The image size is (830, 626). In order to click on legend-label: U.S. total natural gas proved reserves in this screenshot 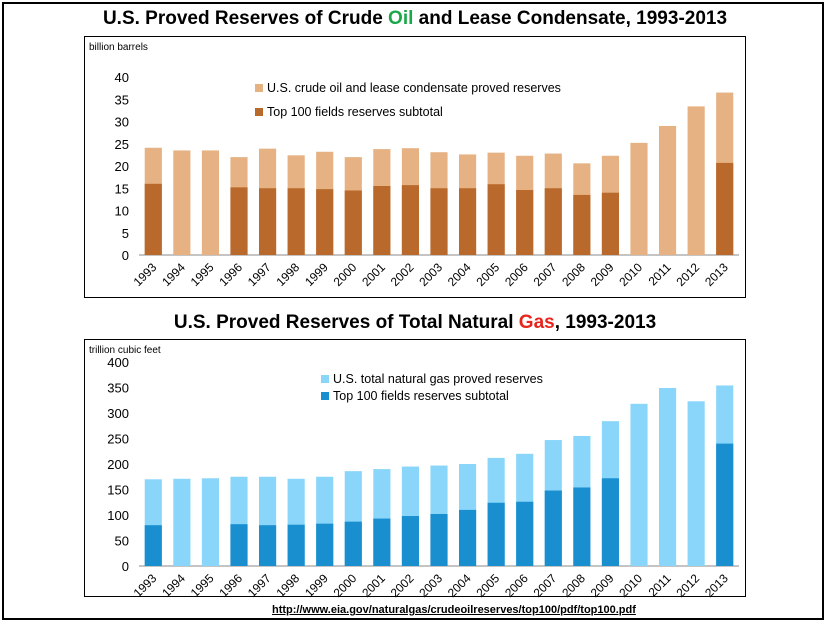, I will do `click(438, 379)`.